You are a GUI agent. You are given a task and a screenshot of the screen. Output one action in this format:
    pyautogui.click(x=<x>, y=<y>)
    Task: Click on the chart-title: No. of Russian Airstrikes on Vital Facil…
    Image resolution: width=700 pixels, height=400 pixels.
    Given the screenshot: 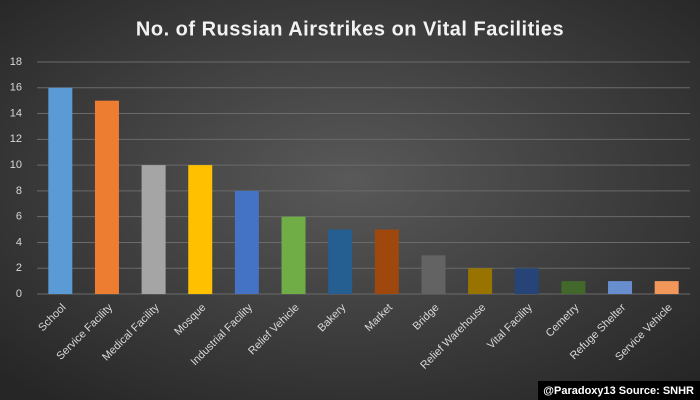 What is the action you would take?
    pyautogui.click(x=350, y=29)
    